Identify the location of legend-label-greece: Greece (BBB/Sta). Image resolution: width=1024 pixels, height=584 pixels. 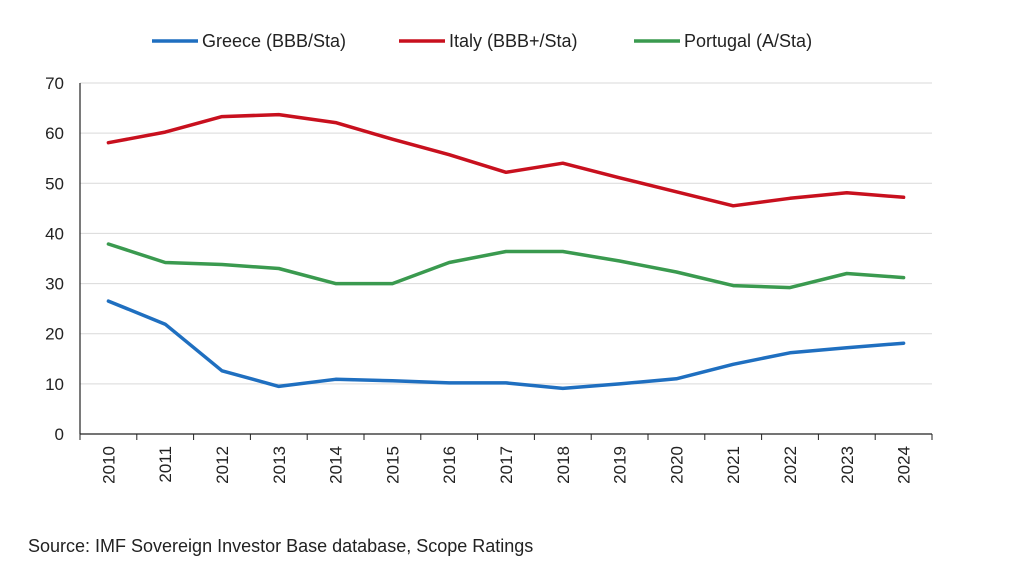
(274, 41).